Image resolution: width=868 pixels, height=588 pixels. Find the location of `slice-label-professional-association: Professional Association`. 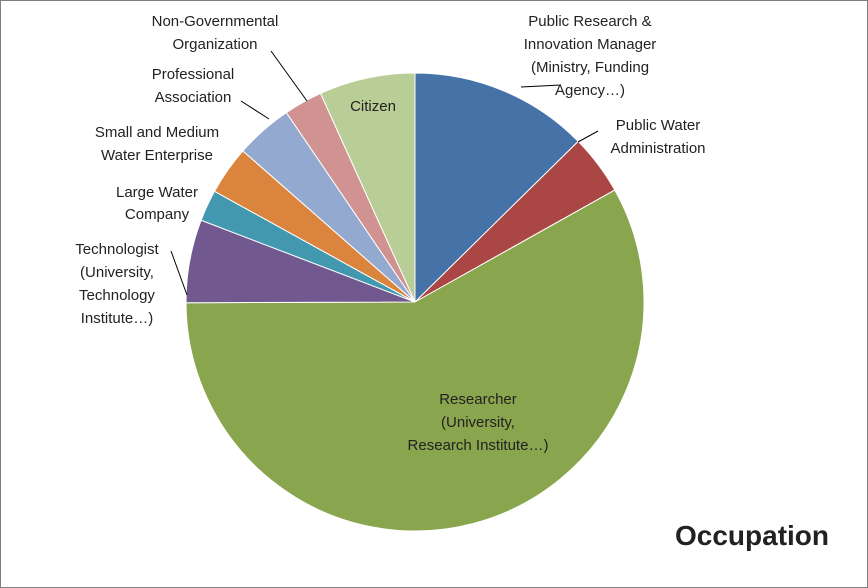

slice-label-professional-association: Professional Association is located at coordinates (193, 86).